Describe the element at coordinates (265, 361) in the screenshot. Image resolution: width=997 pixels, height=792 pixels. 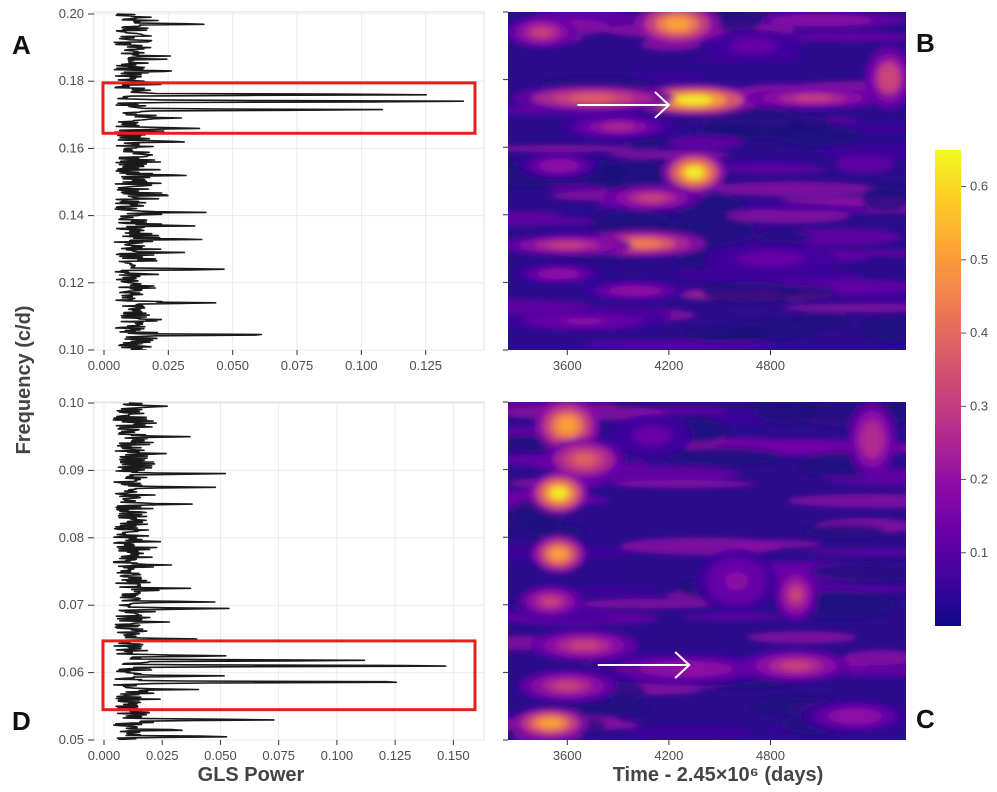
I see `panel-a-x-ticks: 0.000 0.025 0.050 0.075 0.100 0.125` at that location.